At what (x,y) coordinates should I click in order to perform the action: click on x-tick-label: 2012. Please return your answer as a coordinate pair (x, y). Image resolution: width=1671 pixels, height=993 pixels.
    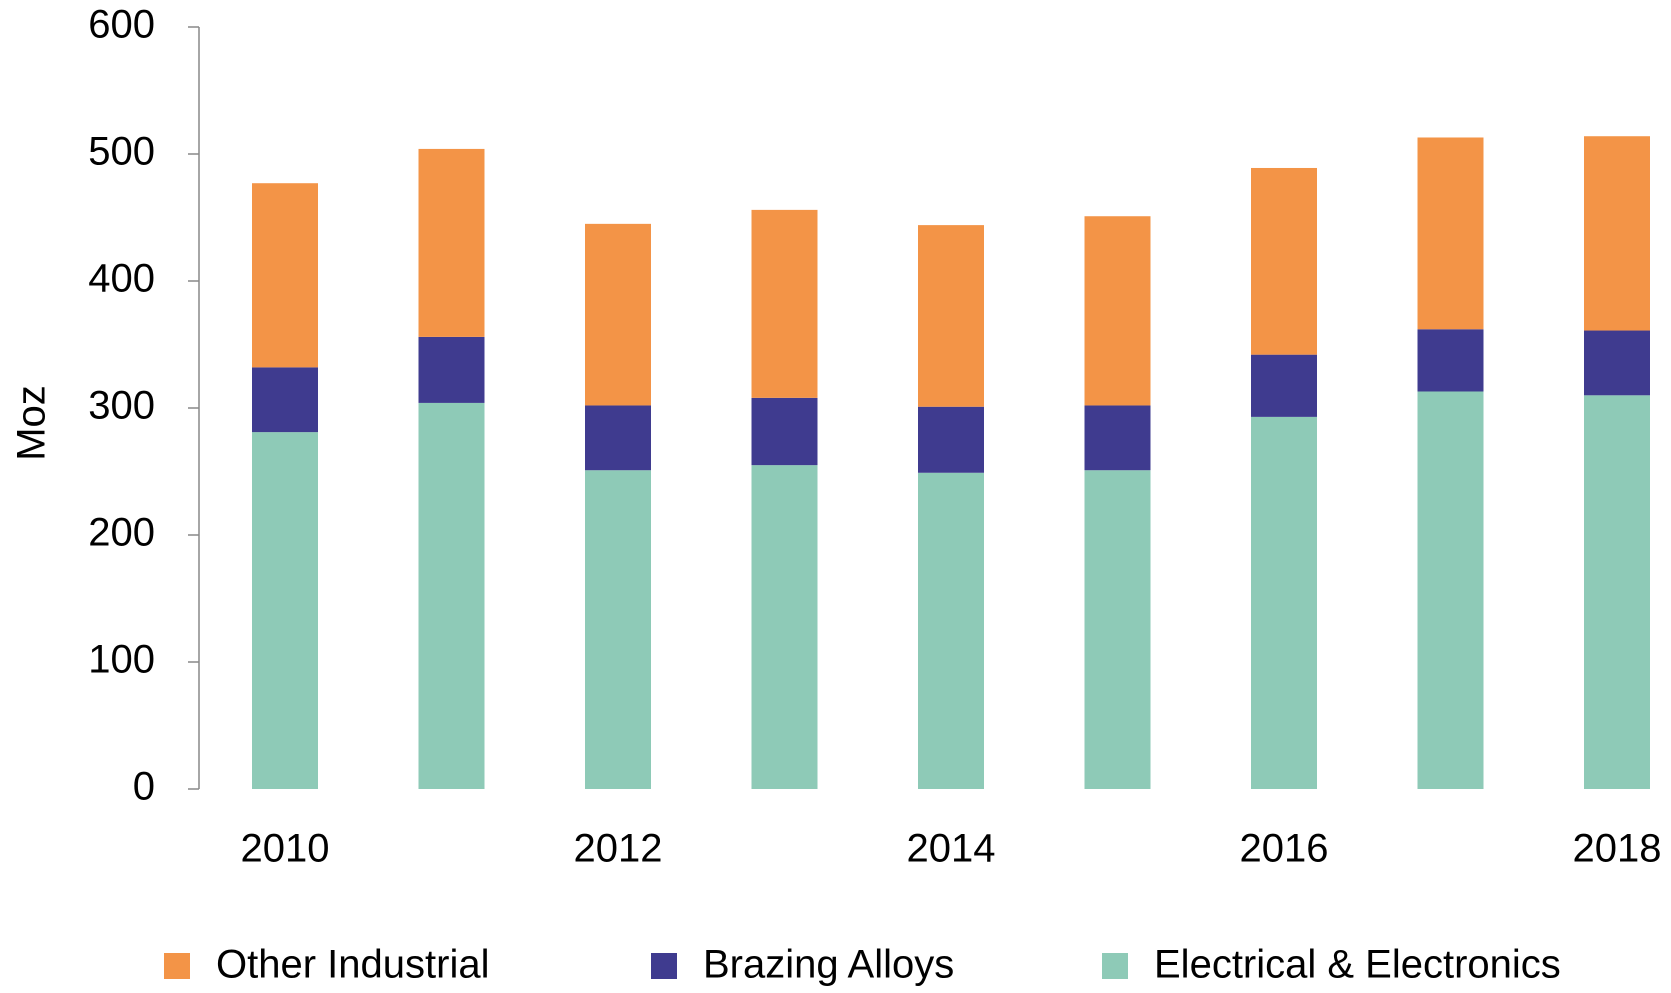
    Looking at the image, I should click on (618, 849).